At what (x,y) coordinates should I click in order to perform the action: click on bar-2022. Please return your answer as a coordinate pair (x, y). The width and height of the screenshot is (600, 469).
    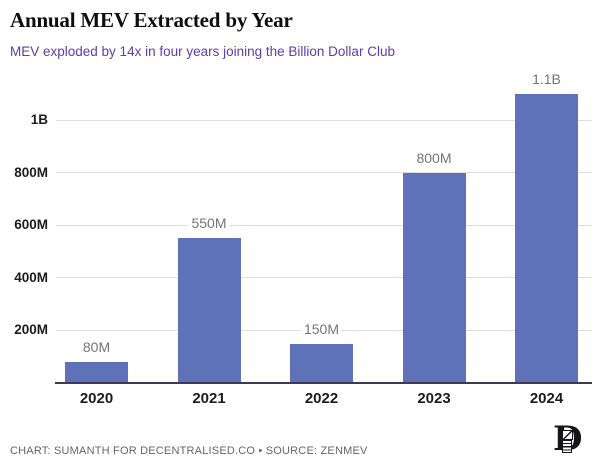
    Looking at the image, I should click on (321, 363).